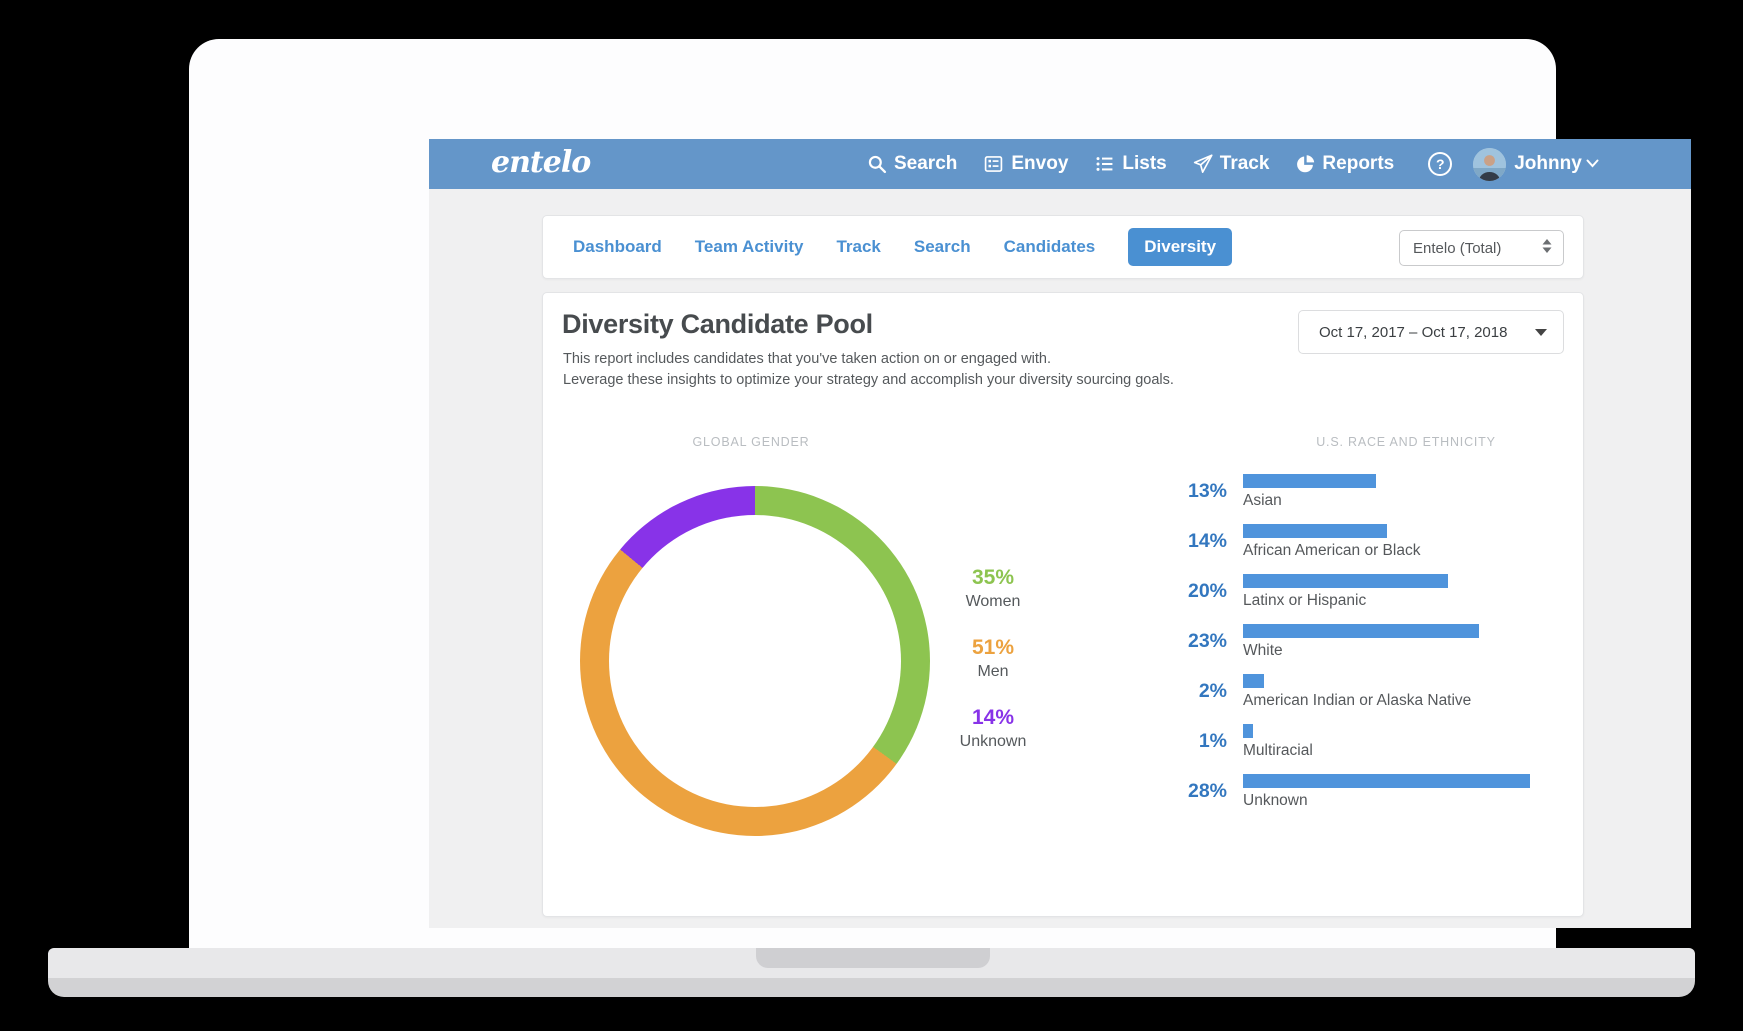 This screenshot has width=1743, height=1031. Describe the element at coordinates (993, 741) in the screenshot. I see `gender-label: Unknown` at that location.